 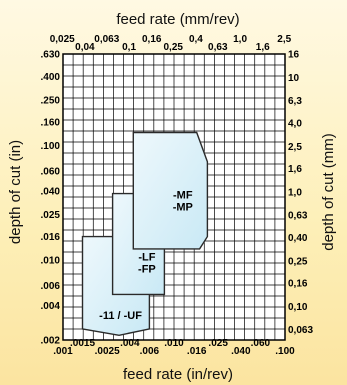 I want to click on region-label-1-0: -LF, so click(x=146, y=258).